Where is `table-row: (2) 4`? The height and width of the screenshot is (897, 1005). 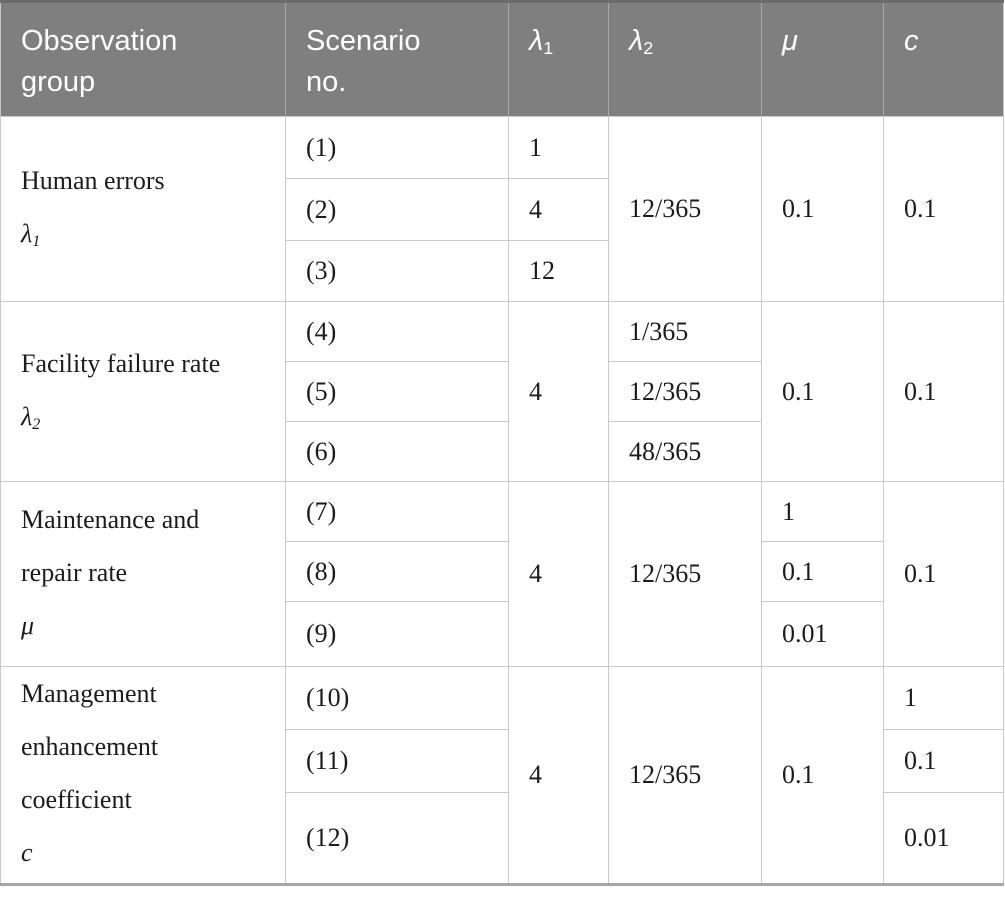
table-row: (2) 4 is located at coordinates (502, 209).